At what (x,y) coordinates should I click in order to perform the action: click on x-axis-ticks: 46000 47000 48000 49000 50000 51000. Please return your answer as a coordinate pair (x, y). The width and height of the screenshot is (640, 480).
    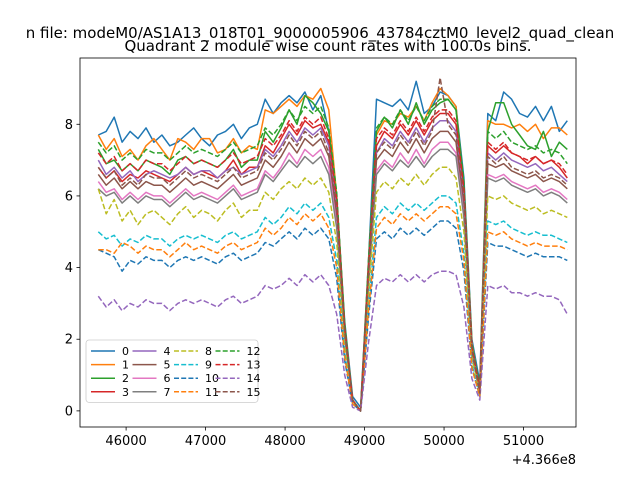
    Looking at the image, I should click on (324, 438).